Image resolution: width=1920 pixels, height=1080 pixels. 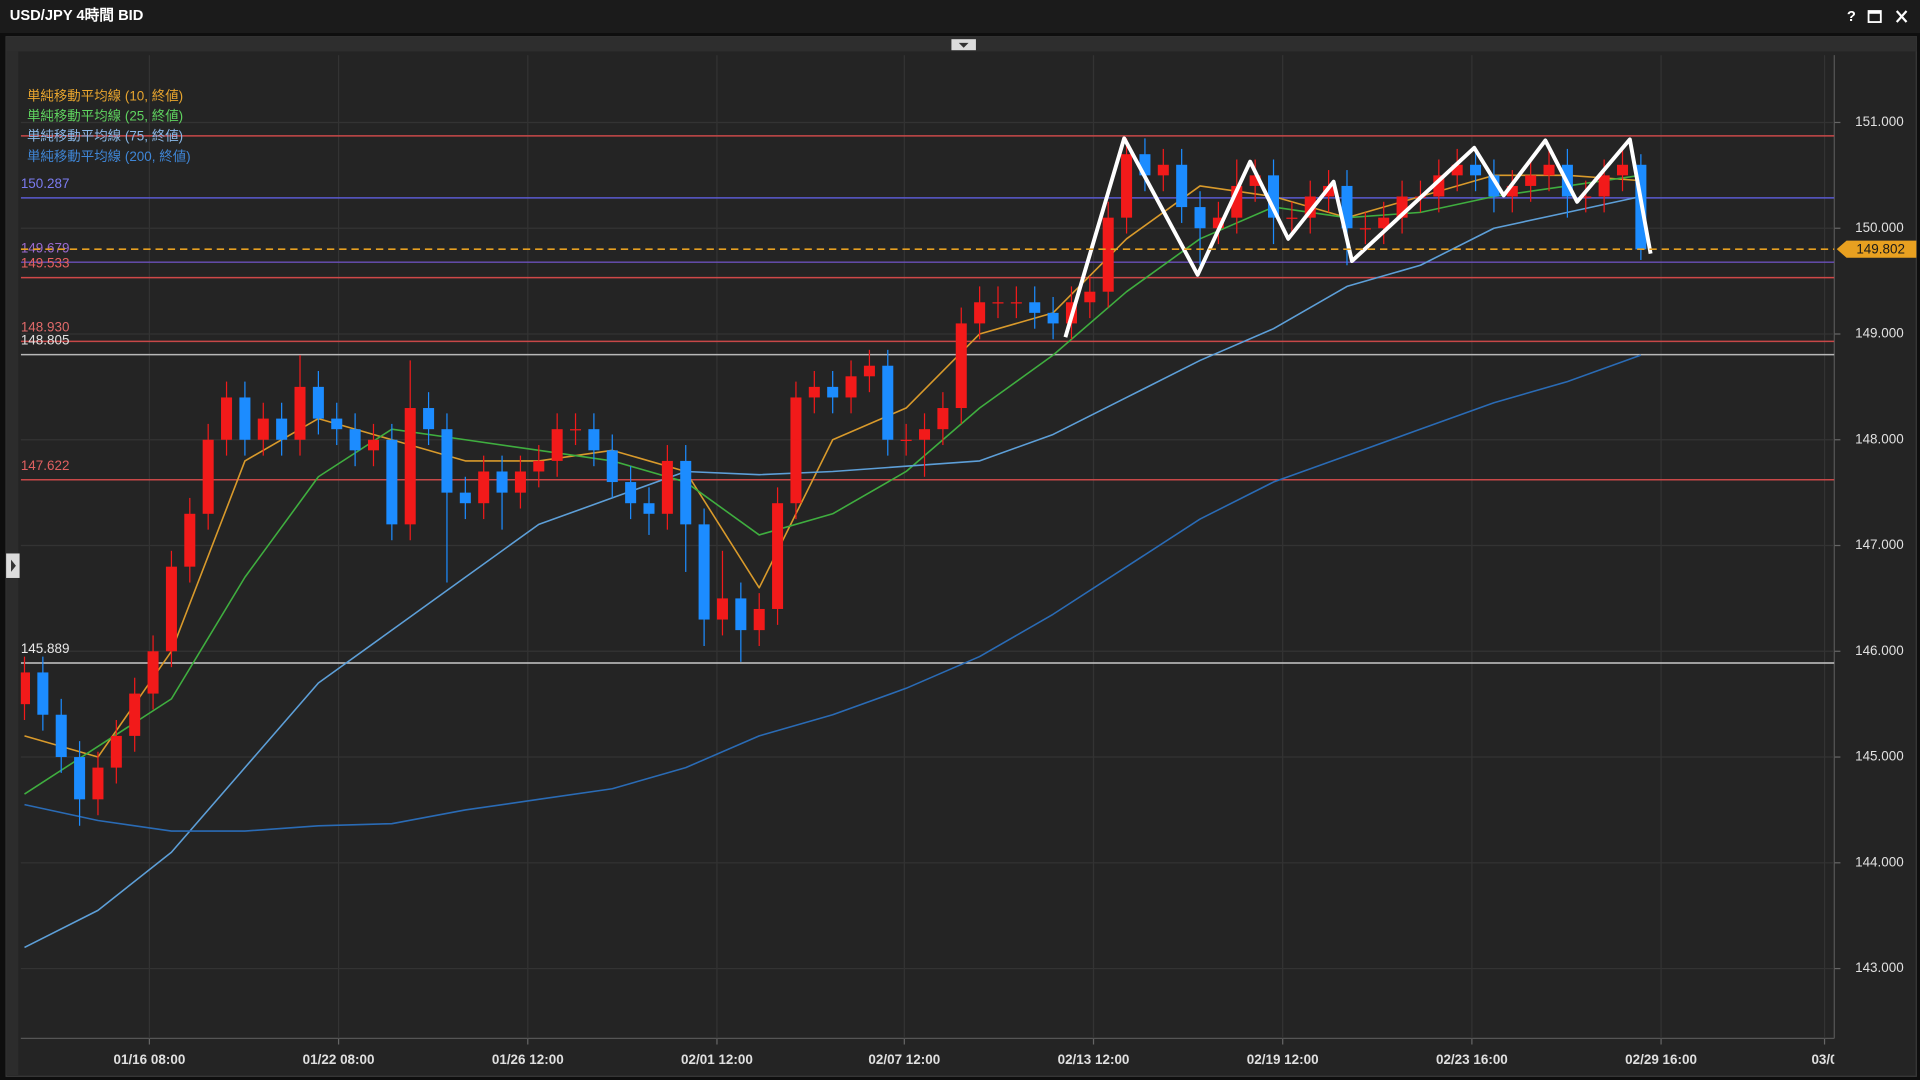 I want to click on y-tick-label: 151.000, so click(x=1879, y=121).